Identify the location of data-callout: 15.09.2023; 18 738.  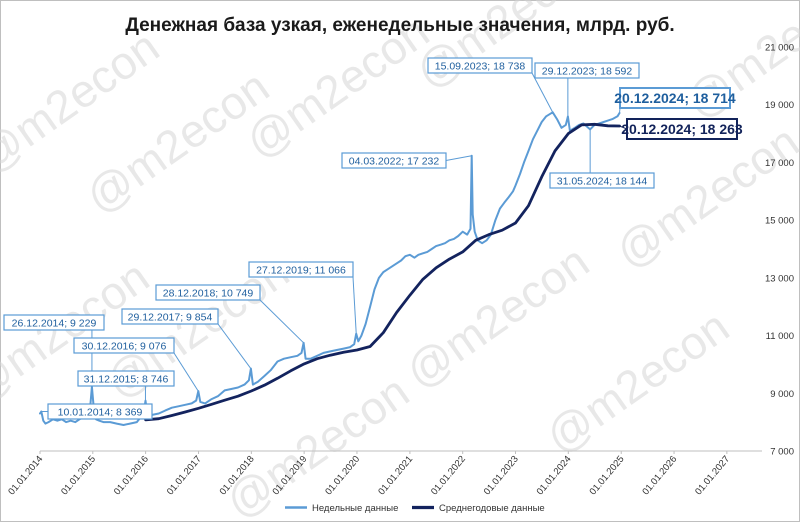
(490, 85).